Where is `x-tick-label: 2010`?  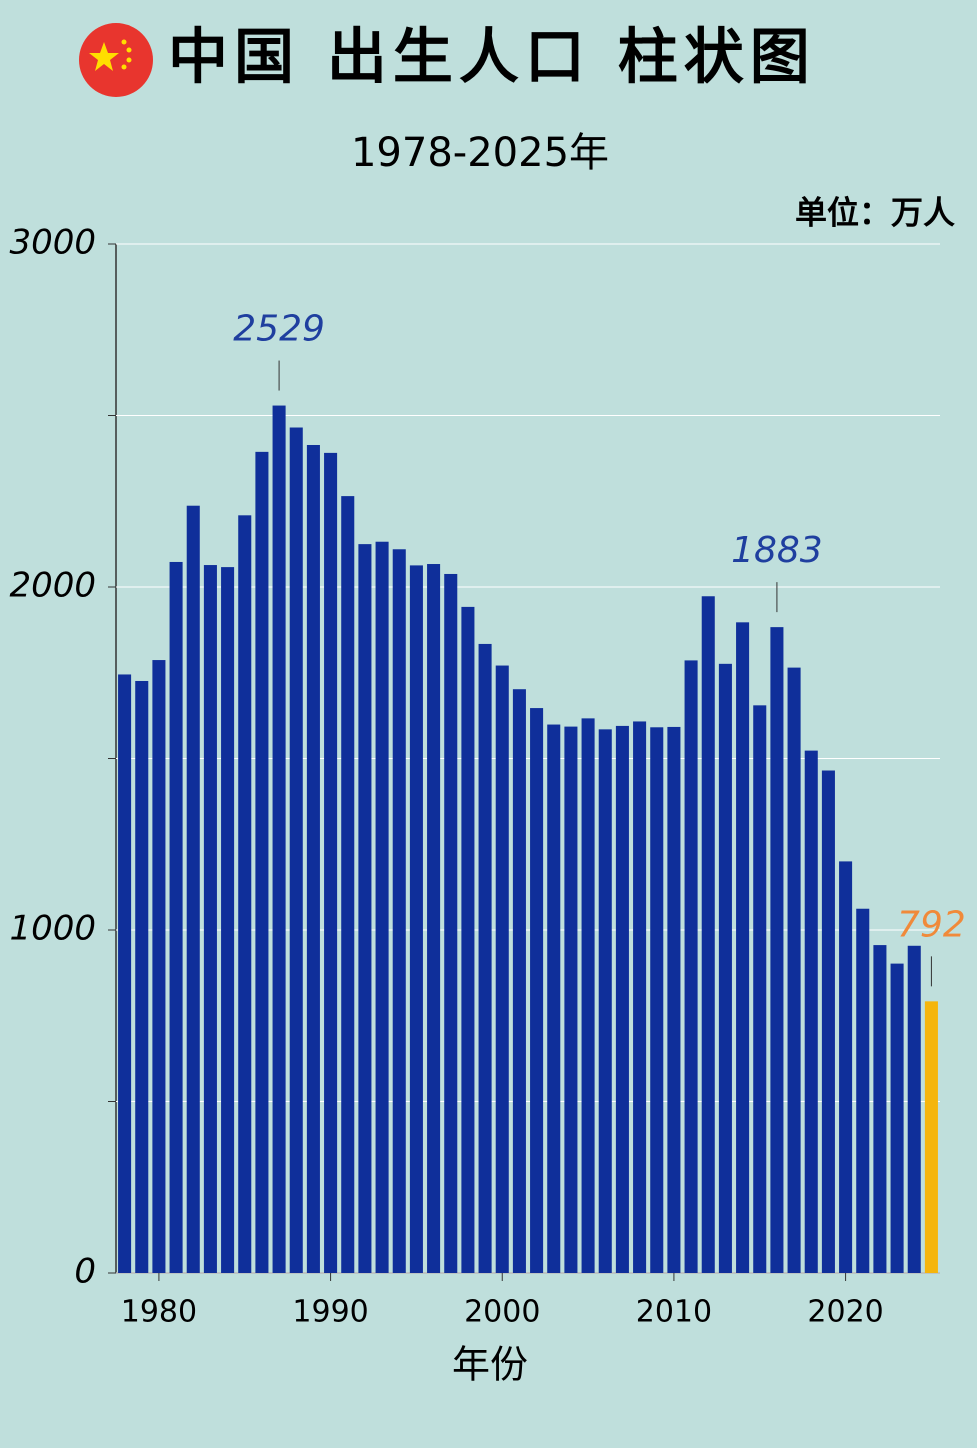 x-tick-label: 2010 is located at coordinates (674, 1312).